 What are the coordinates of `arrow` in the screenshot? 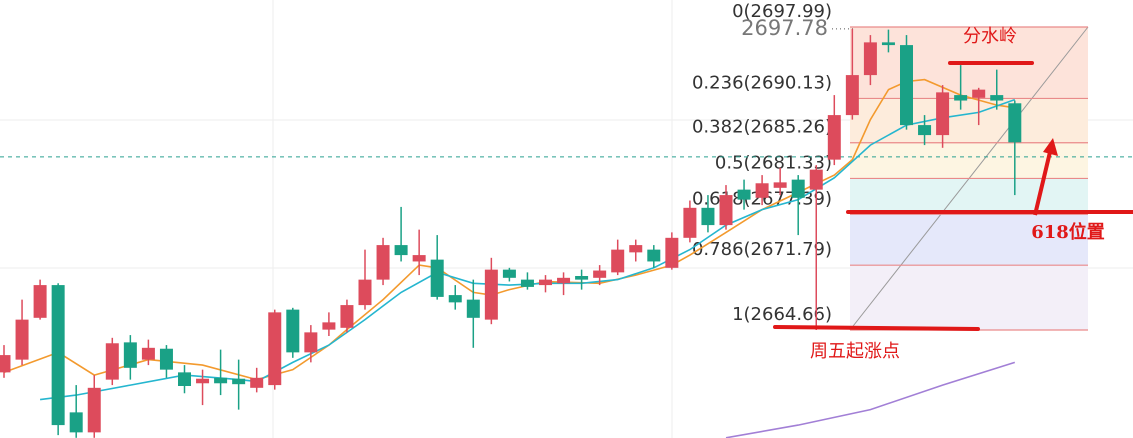 It's located at (1042, 183).